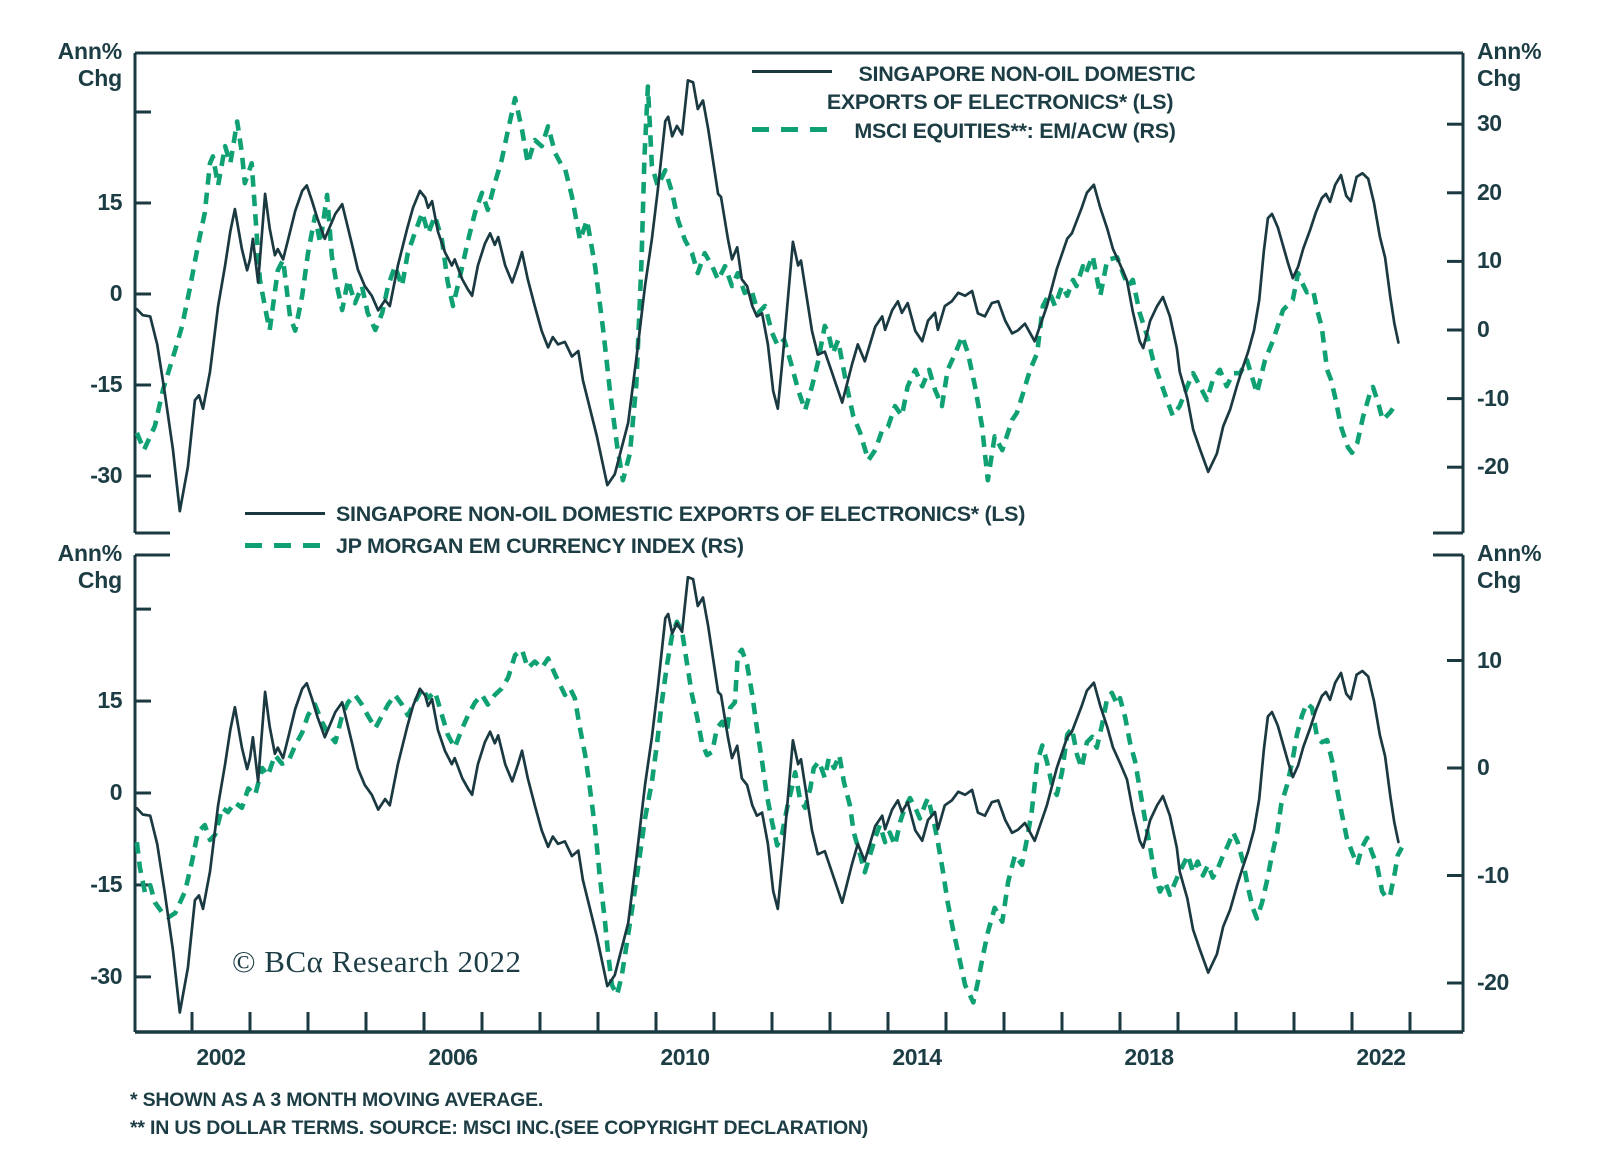 This screenshot has width=1600, height=1168. I want to click on x-axis-year-label: 2018, so click(1149, 1057).